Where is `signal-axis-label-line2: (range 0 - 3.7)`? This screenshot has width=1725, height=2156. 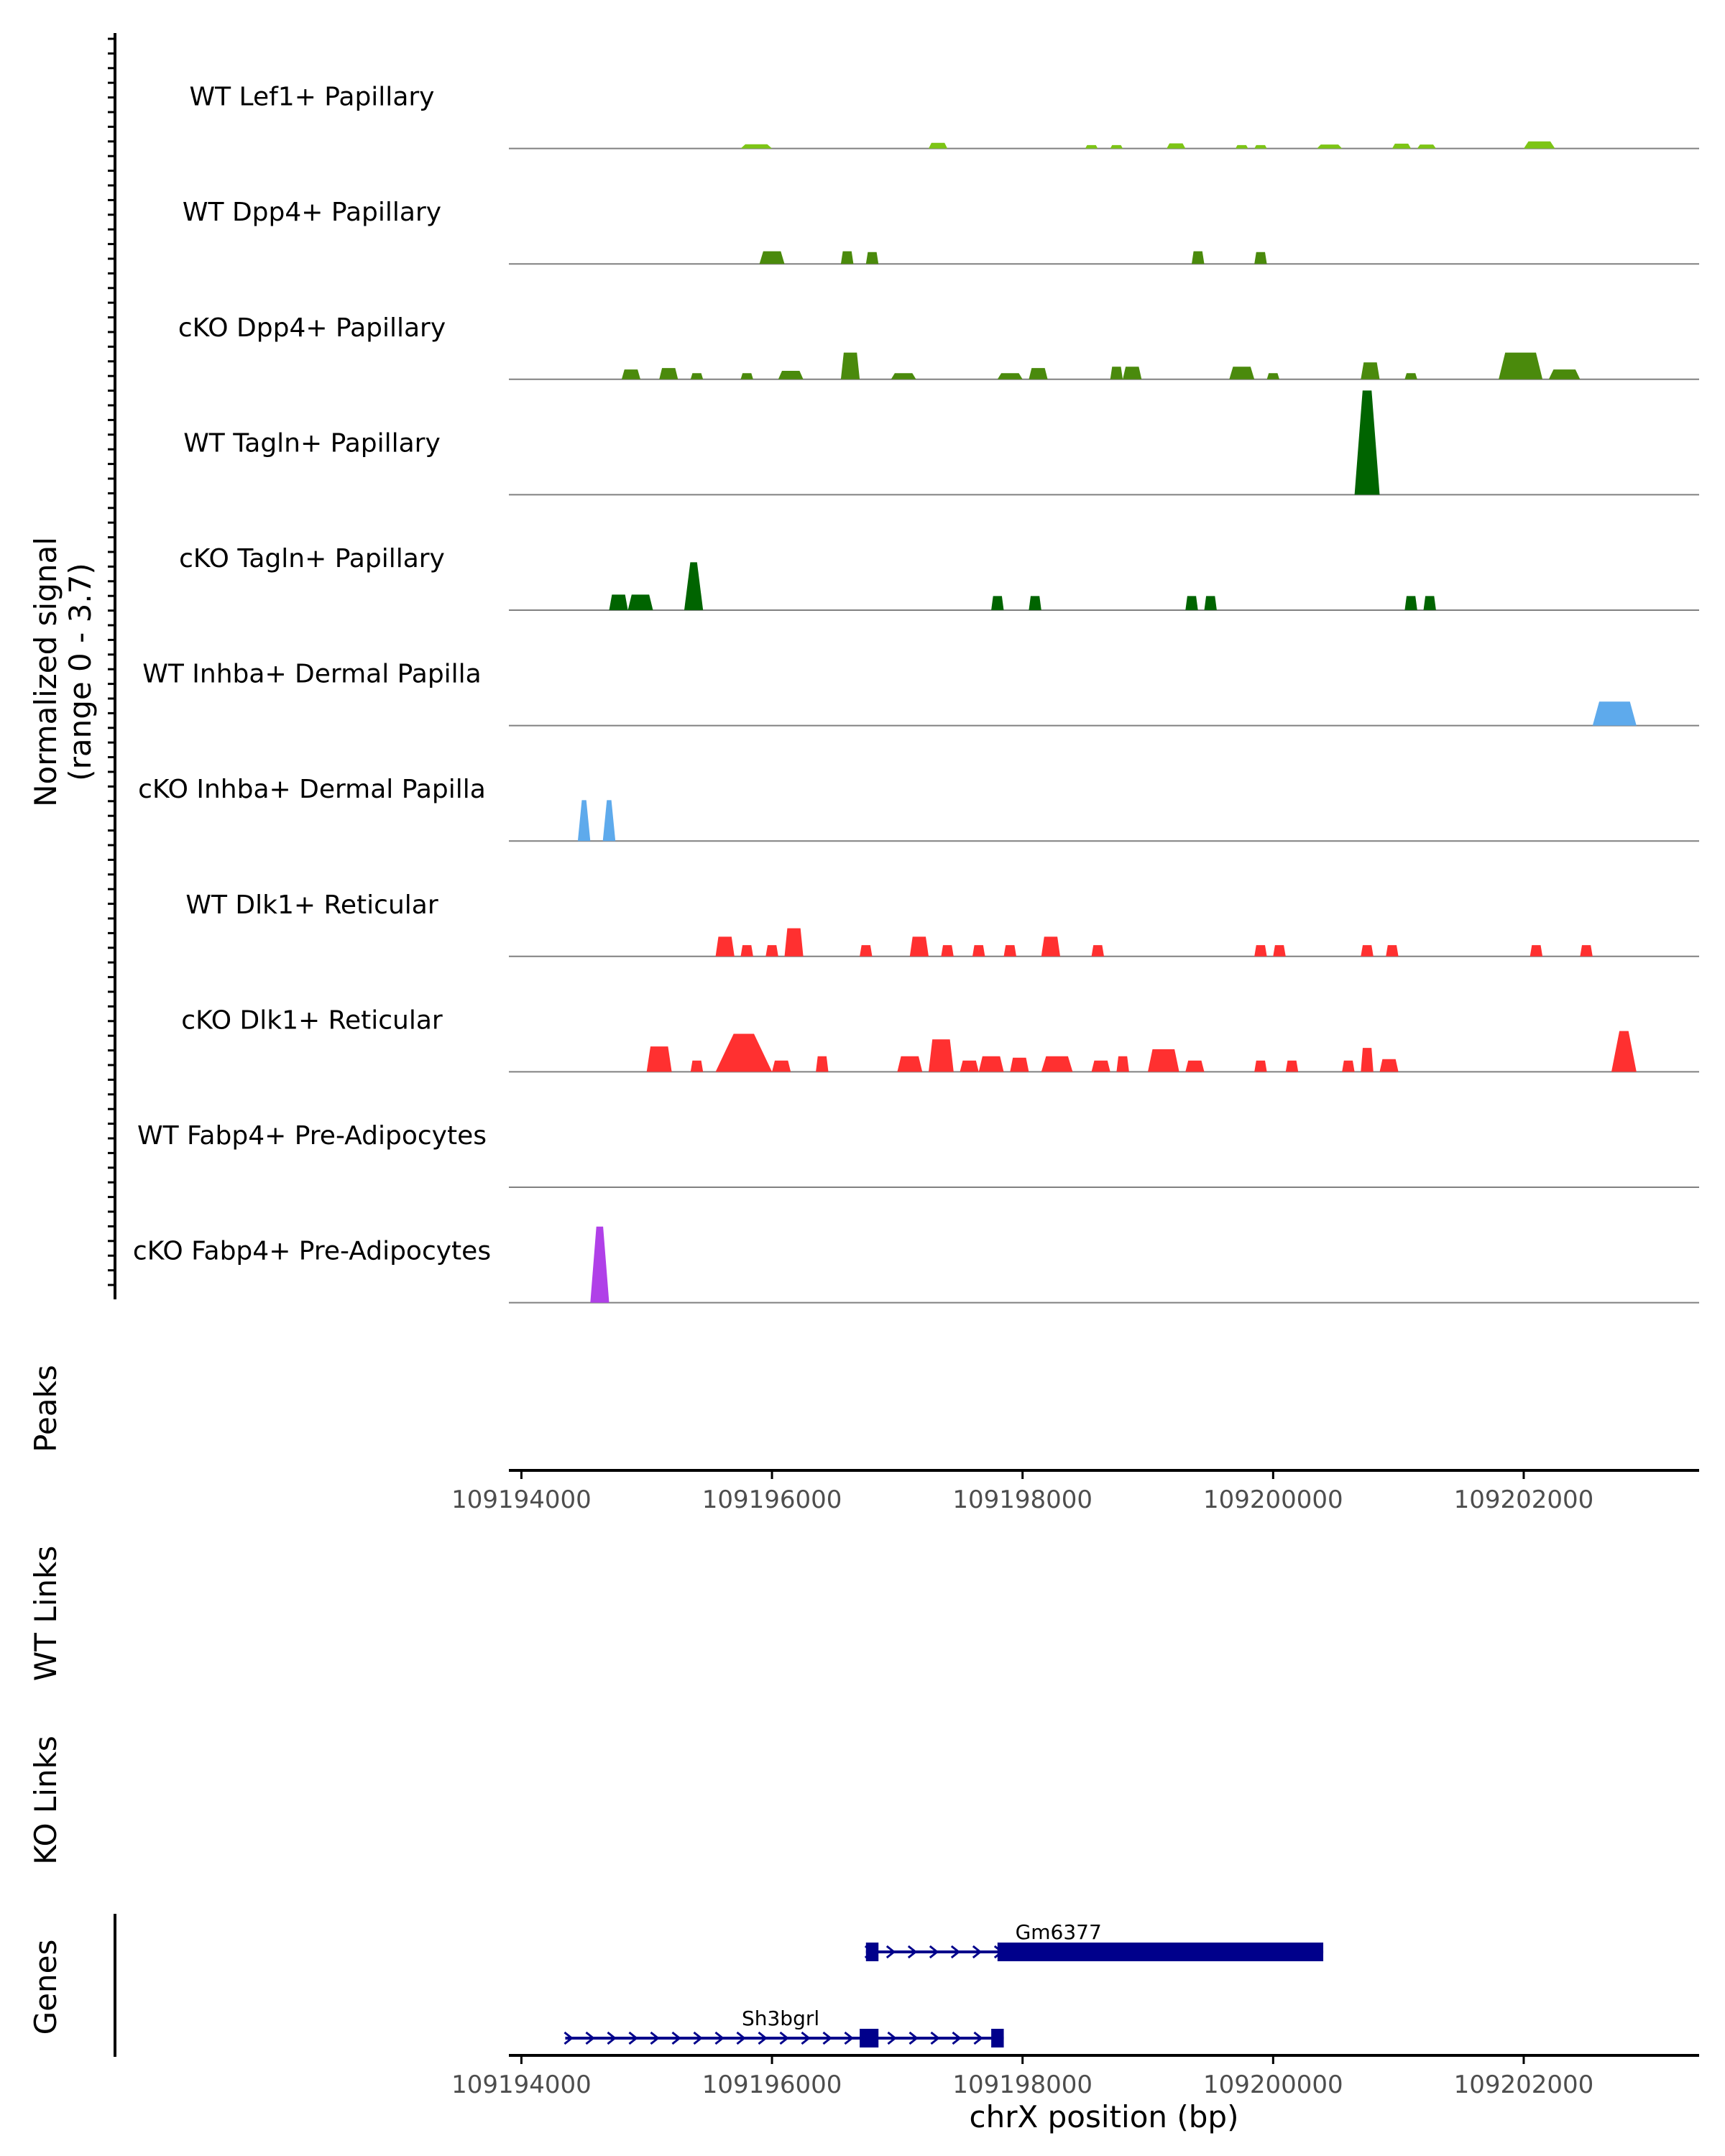
signal-axis-label-line2: (range 0 - 3.7) is located at coordinates (80, 672).